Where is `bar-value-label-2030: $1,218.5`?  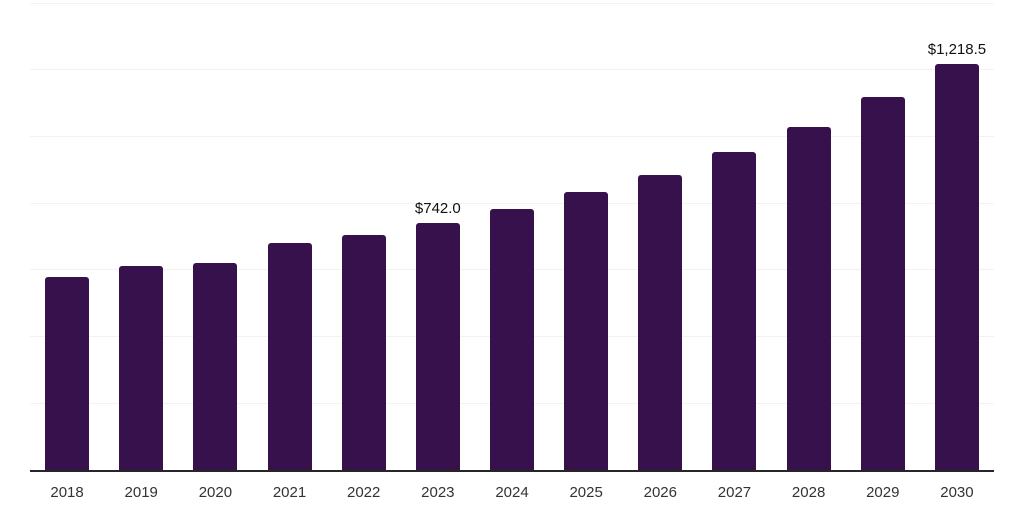 bar-value-label-2030: $1,218.5 is located at coordinates (957, 49).